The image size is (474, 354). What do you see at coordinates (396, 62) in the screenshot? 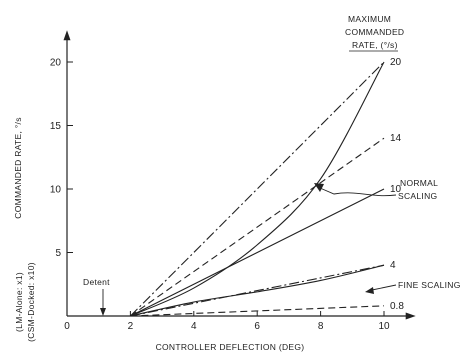
I see `series-label-20: 20` at bounding box center [396, 62].